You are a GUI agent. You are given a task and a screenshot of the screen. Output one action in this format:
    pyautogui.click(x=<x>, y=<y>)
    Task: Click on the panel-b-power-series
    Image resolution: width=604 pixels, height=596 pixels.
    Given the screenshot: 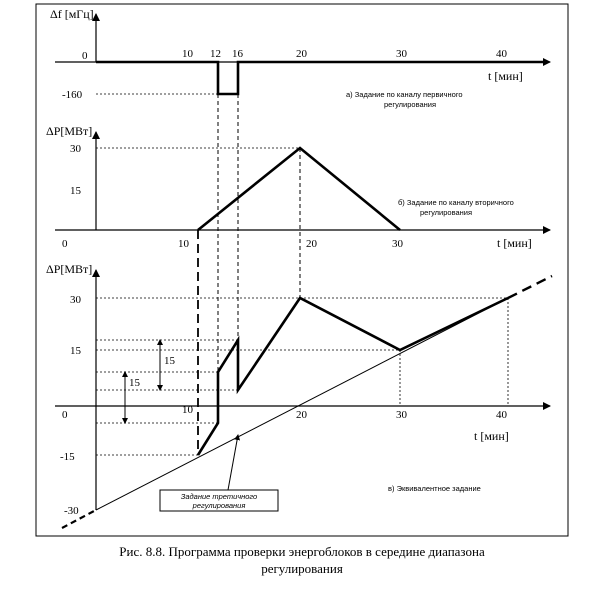 What is the action you would take?
    pyautogui.click(x=299, y=189)
    